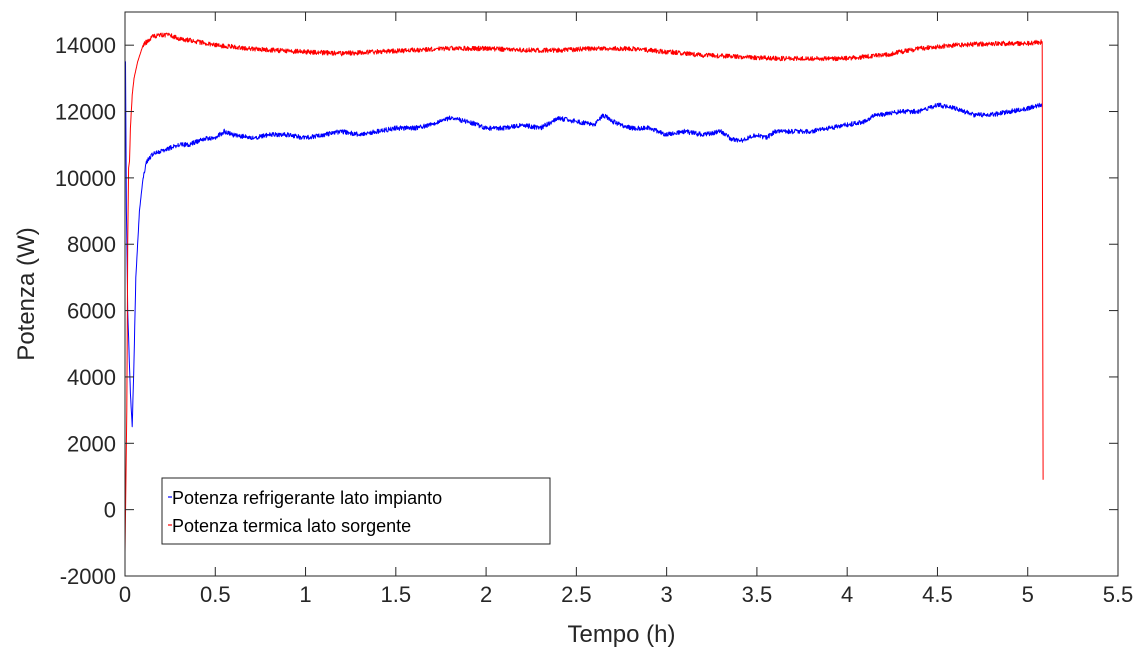  What do you see at coordinates (396, 594) in the screenshot?
I see `x-tick-label: 1.5` at bounding box center [396, 594].